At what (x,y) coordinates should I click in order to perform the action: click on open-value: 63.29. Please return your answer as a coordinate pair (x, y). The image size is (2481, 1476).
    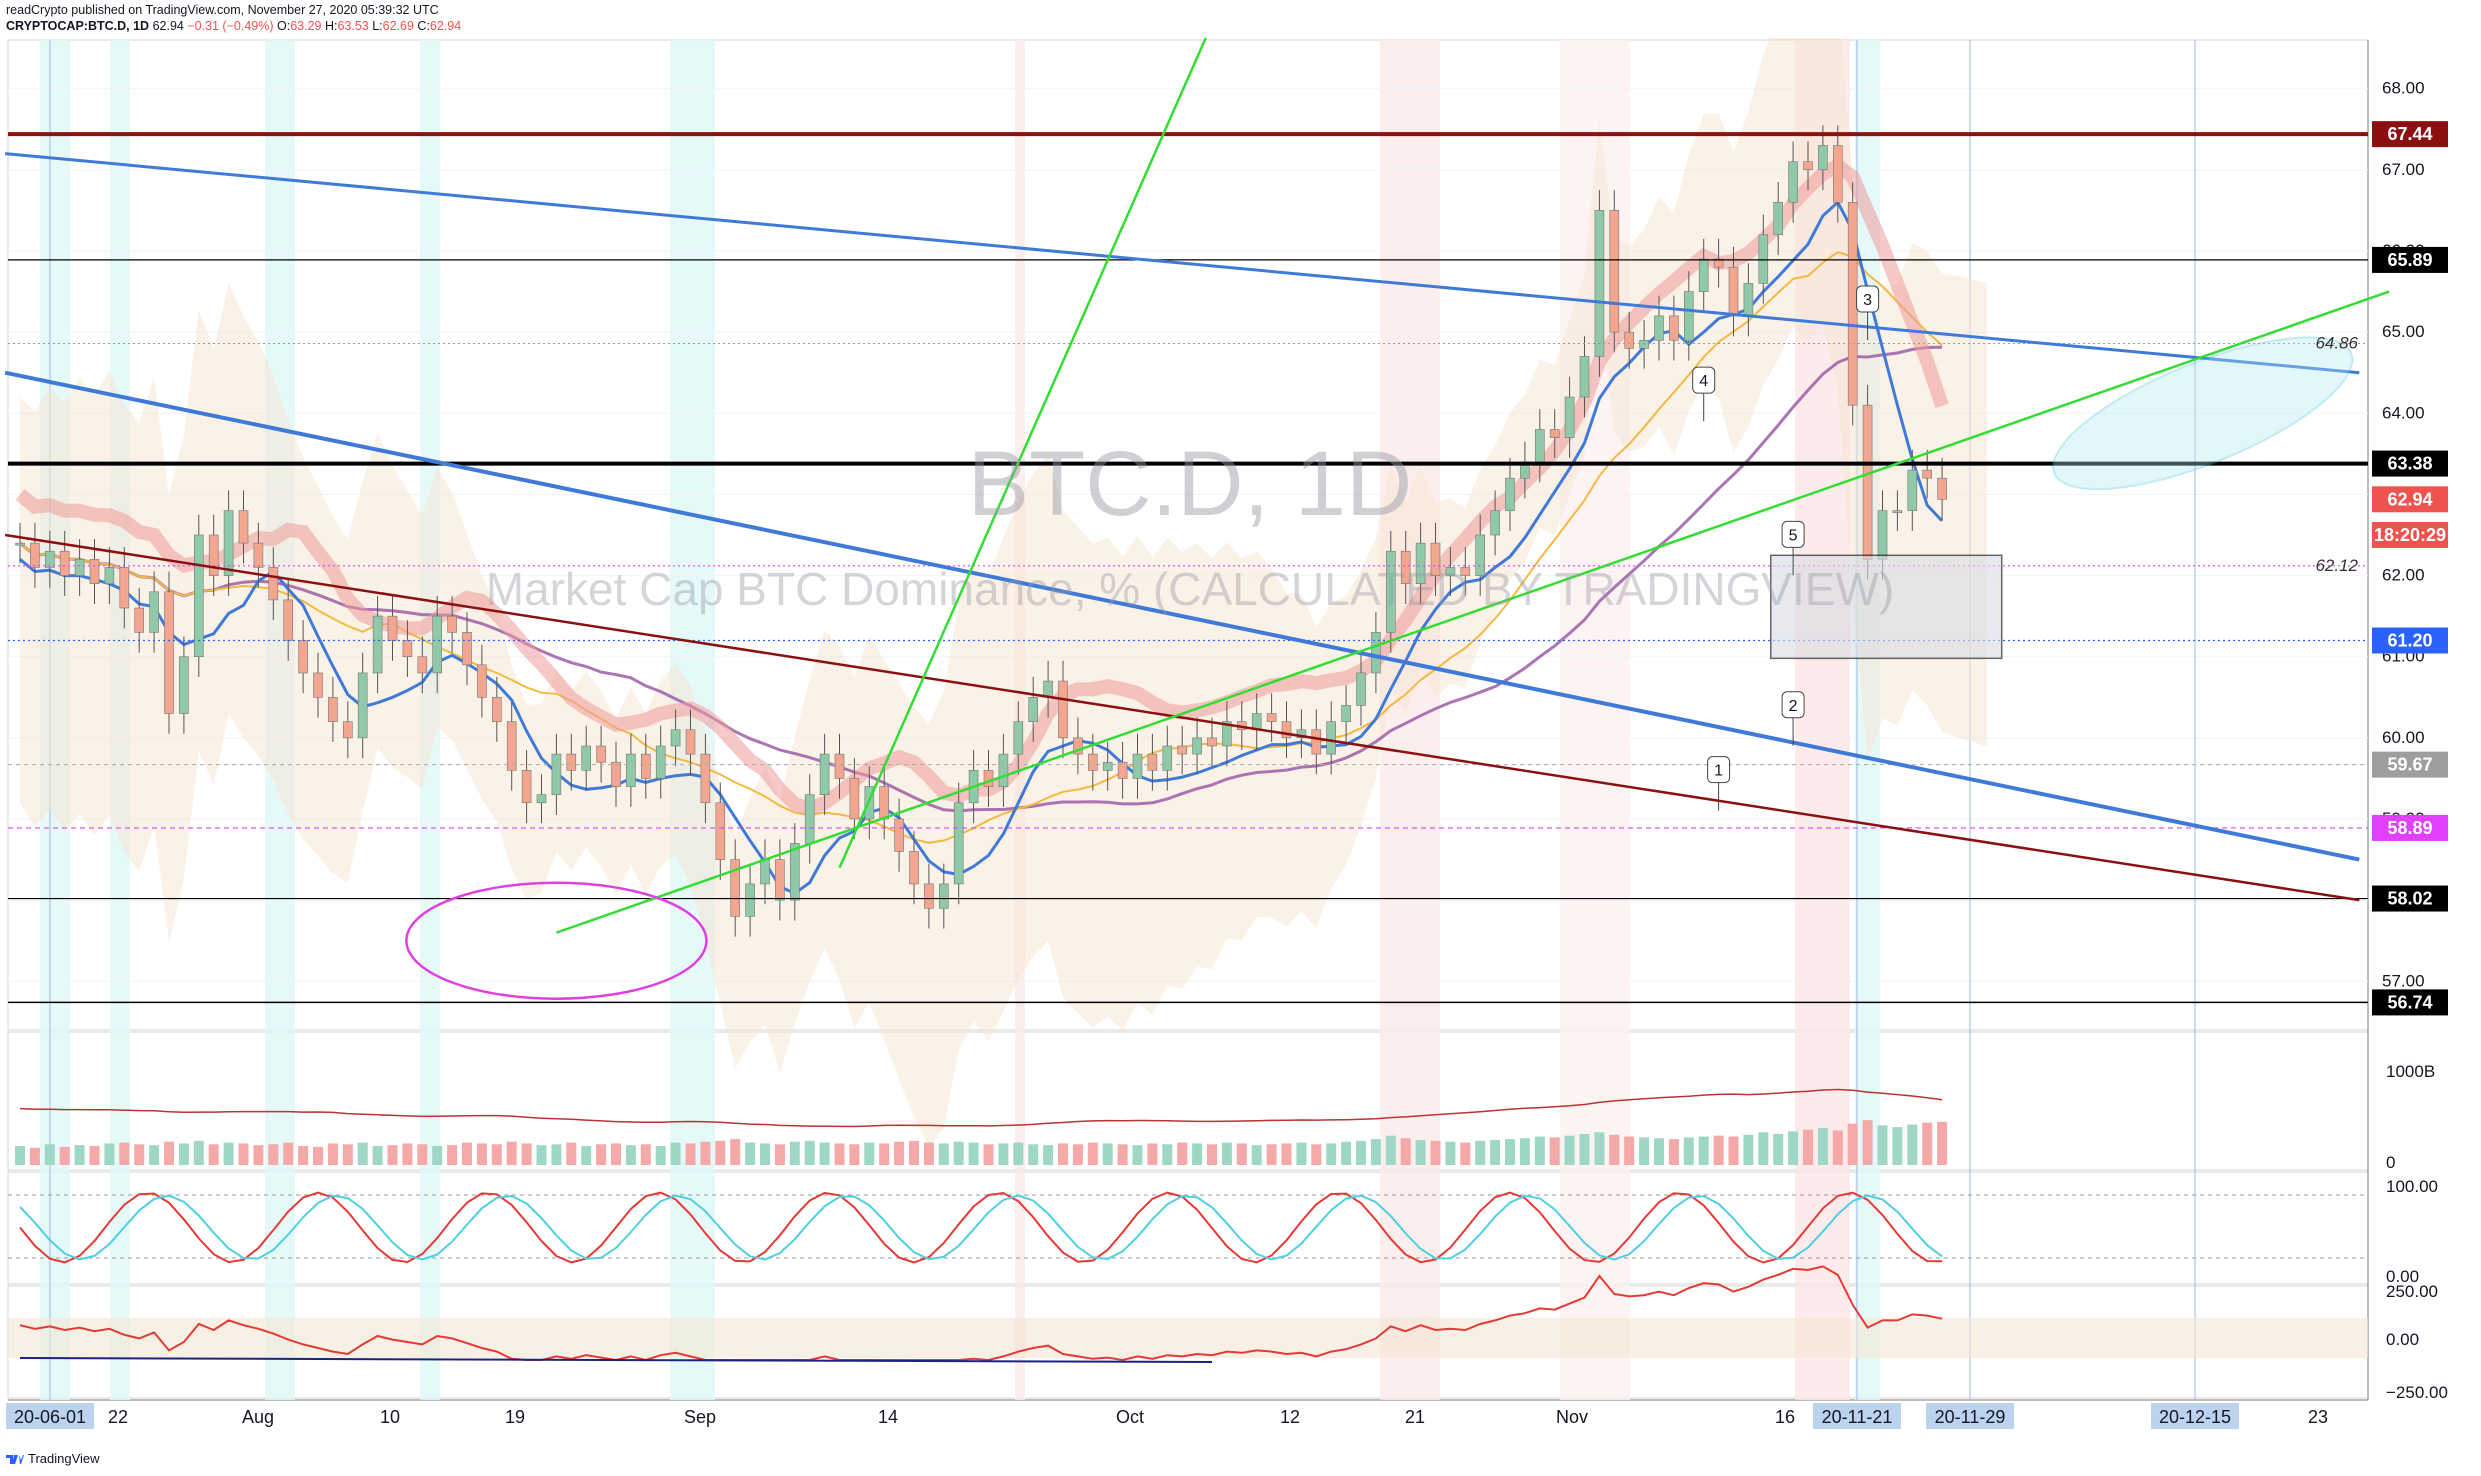
    Looking at the image, I should click on (306, 26).